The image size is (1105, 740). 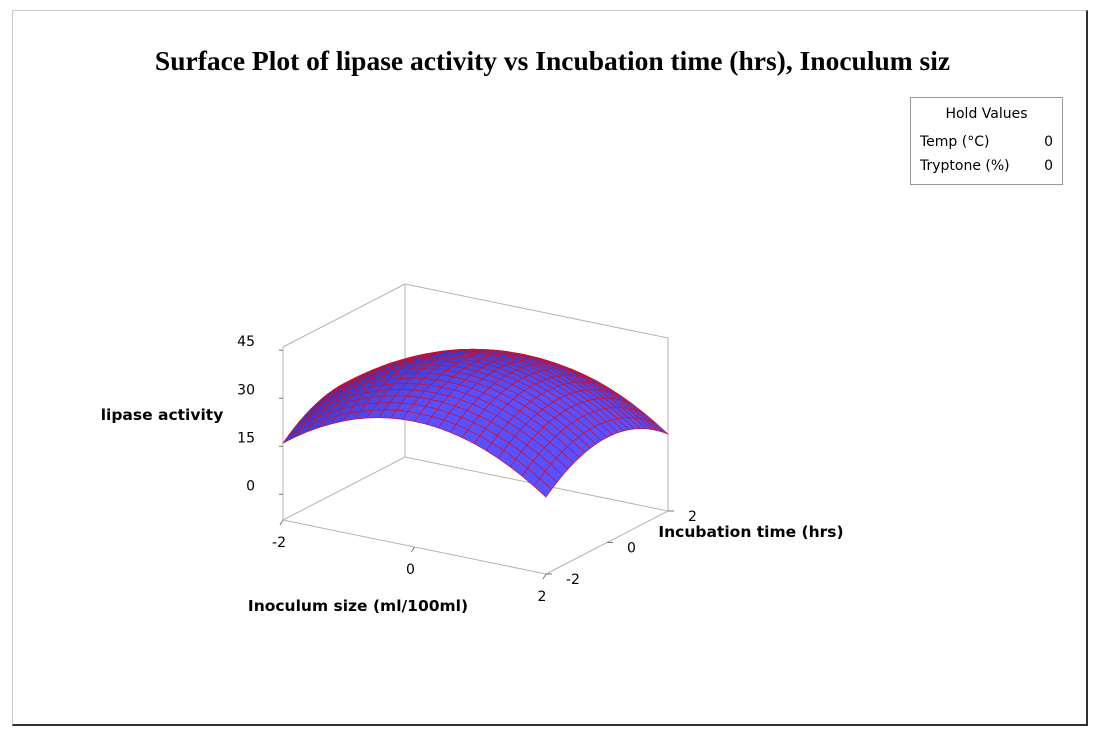 What do you see at coordinates (475, 423) in the screenshot?
I see `surface-mesh` at bounding box center [475, 423].